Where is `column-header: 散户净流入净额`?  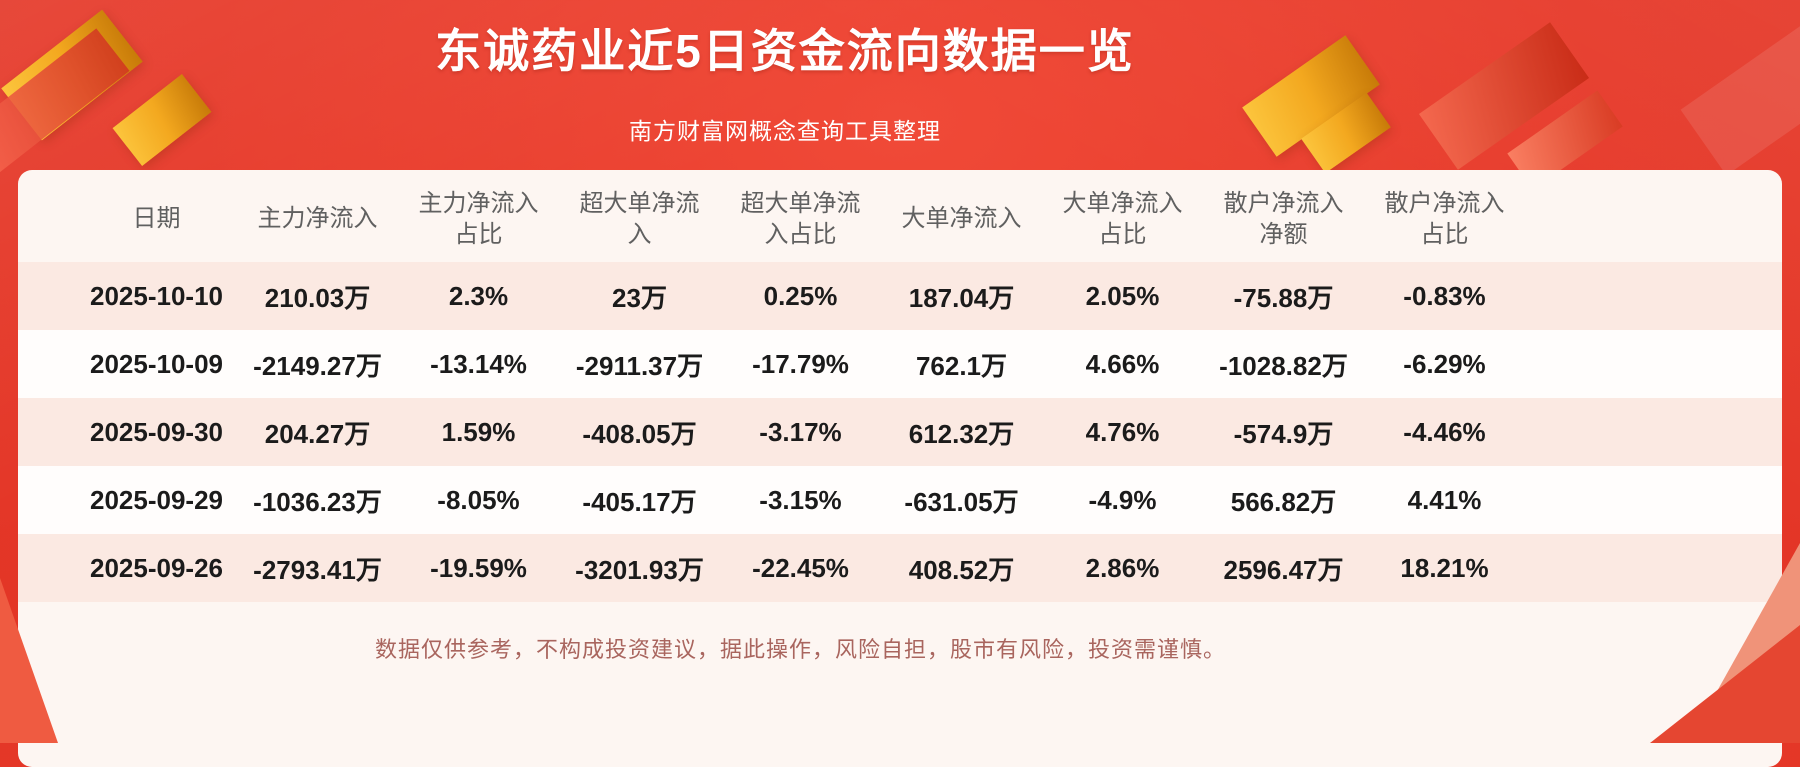 column-header: 散户净流入净额 is located at coordinates (1283, 218).